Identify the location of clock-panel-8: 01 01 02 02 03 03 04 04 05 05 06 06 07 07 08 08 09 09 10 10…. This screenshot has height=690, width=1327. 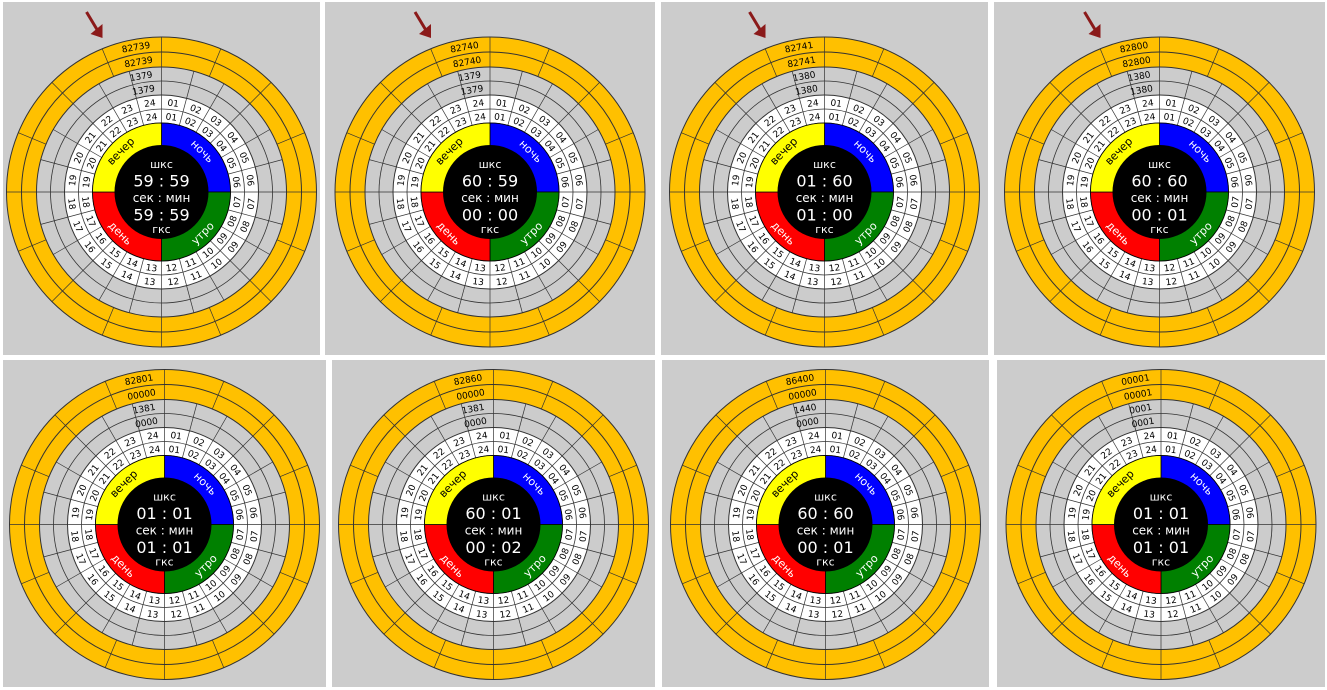
(1161, 523).